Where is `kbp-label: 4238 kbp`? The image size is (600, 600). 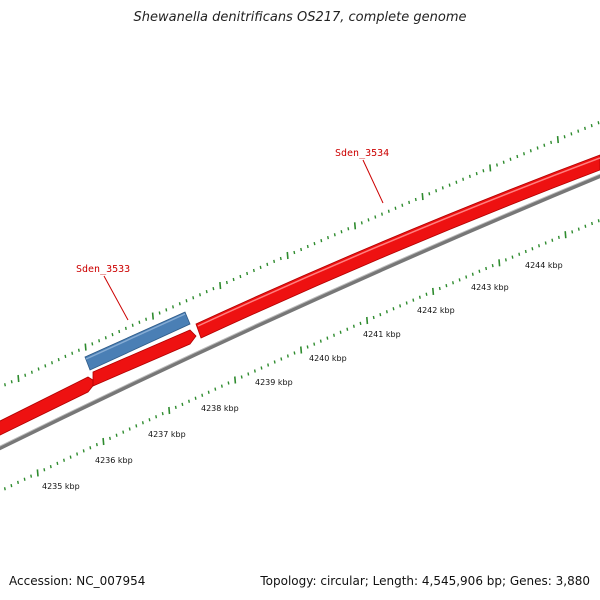 kbp-label: 4238 kbp is located at coordinates (220, 408).